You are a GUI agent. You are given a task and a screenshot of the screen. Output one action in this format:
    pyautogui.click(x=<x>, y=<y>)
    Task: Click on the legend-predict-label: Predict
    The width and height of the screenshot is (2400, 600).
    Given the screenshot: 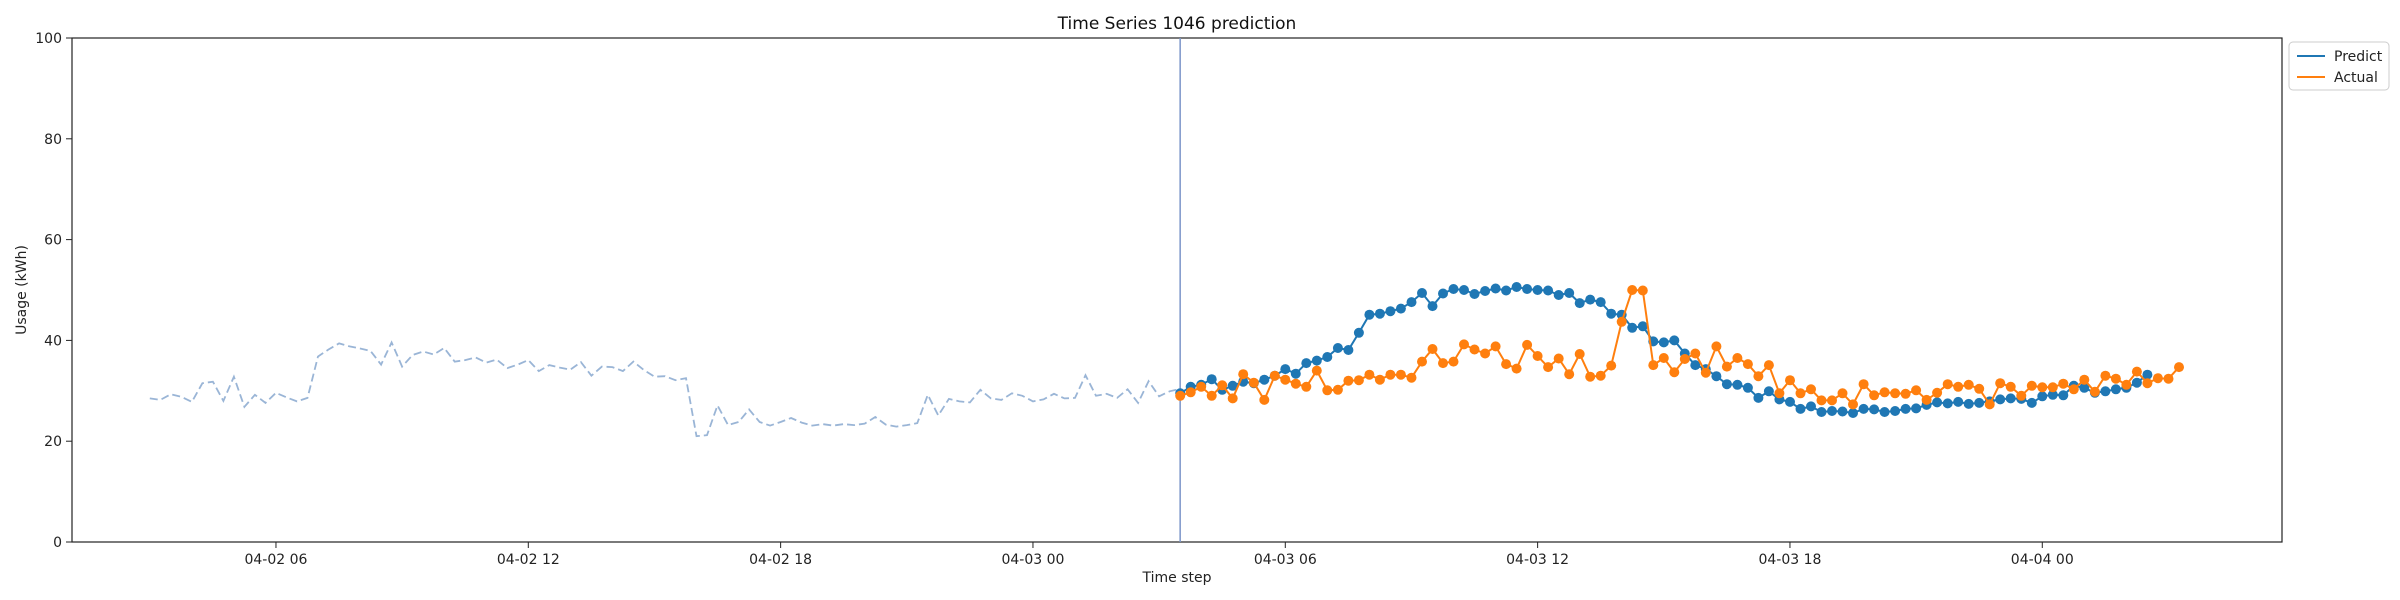 What is the action you would take?
    pyautogui.click(x=2358, y=57)
    